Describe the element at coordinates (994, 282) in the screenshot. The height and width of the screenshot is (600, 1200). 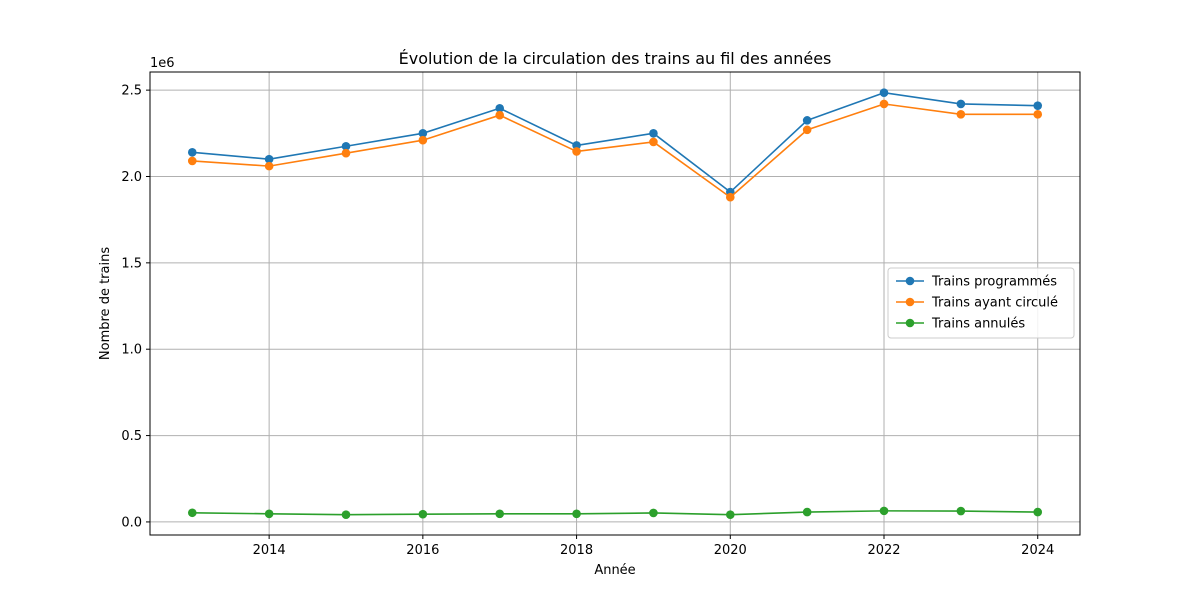
I see `legend-label: Trains programmés` at that location.